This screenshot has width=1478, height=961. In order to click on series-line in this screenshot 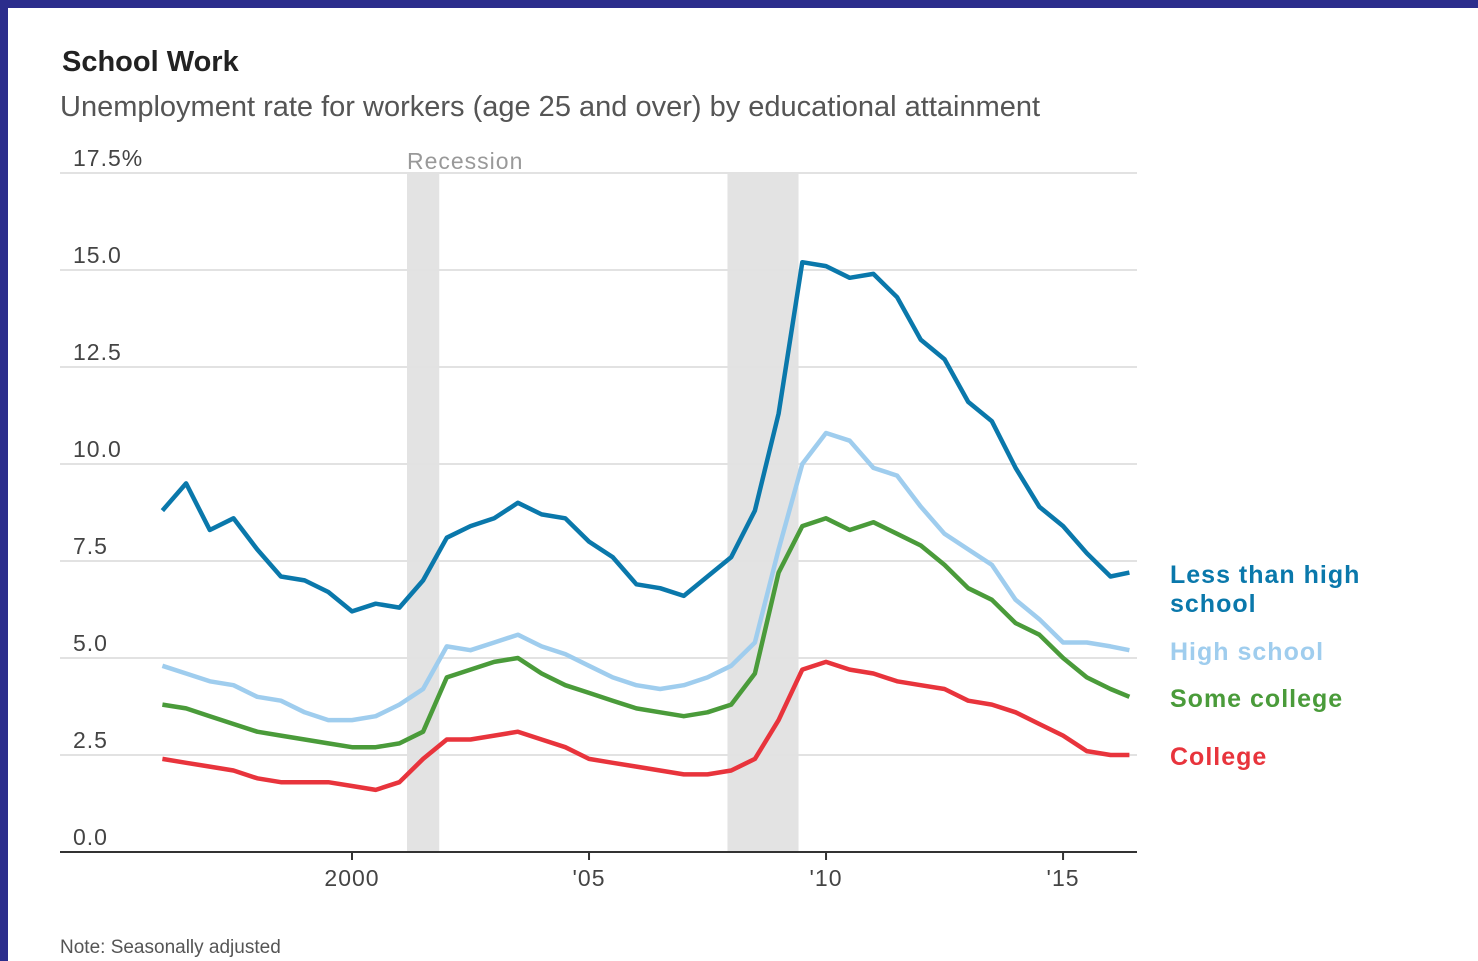, I will do `click(646, 726)`.